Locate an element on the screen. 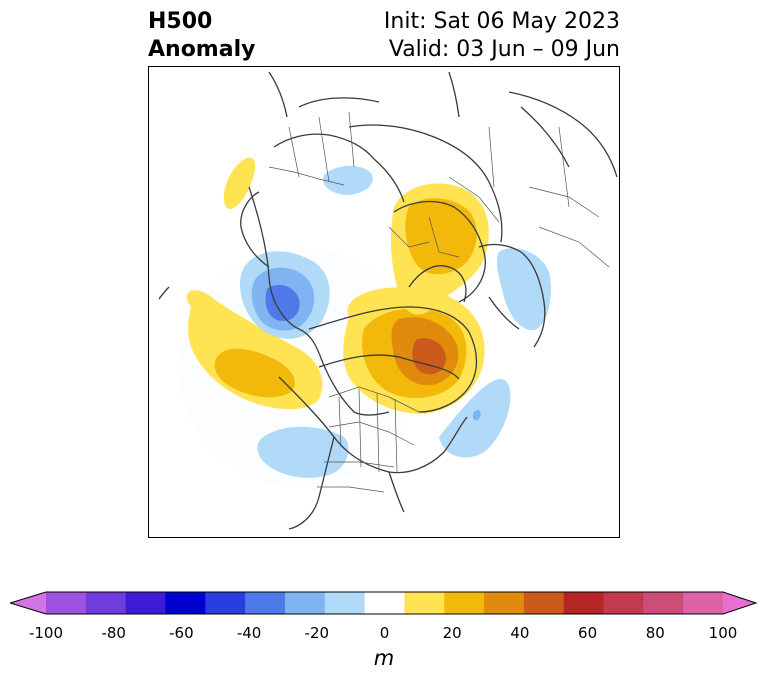  west-siberia-negative-anomaly is located at coordinates (523, 289).